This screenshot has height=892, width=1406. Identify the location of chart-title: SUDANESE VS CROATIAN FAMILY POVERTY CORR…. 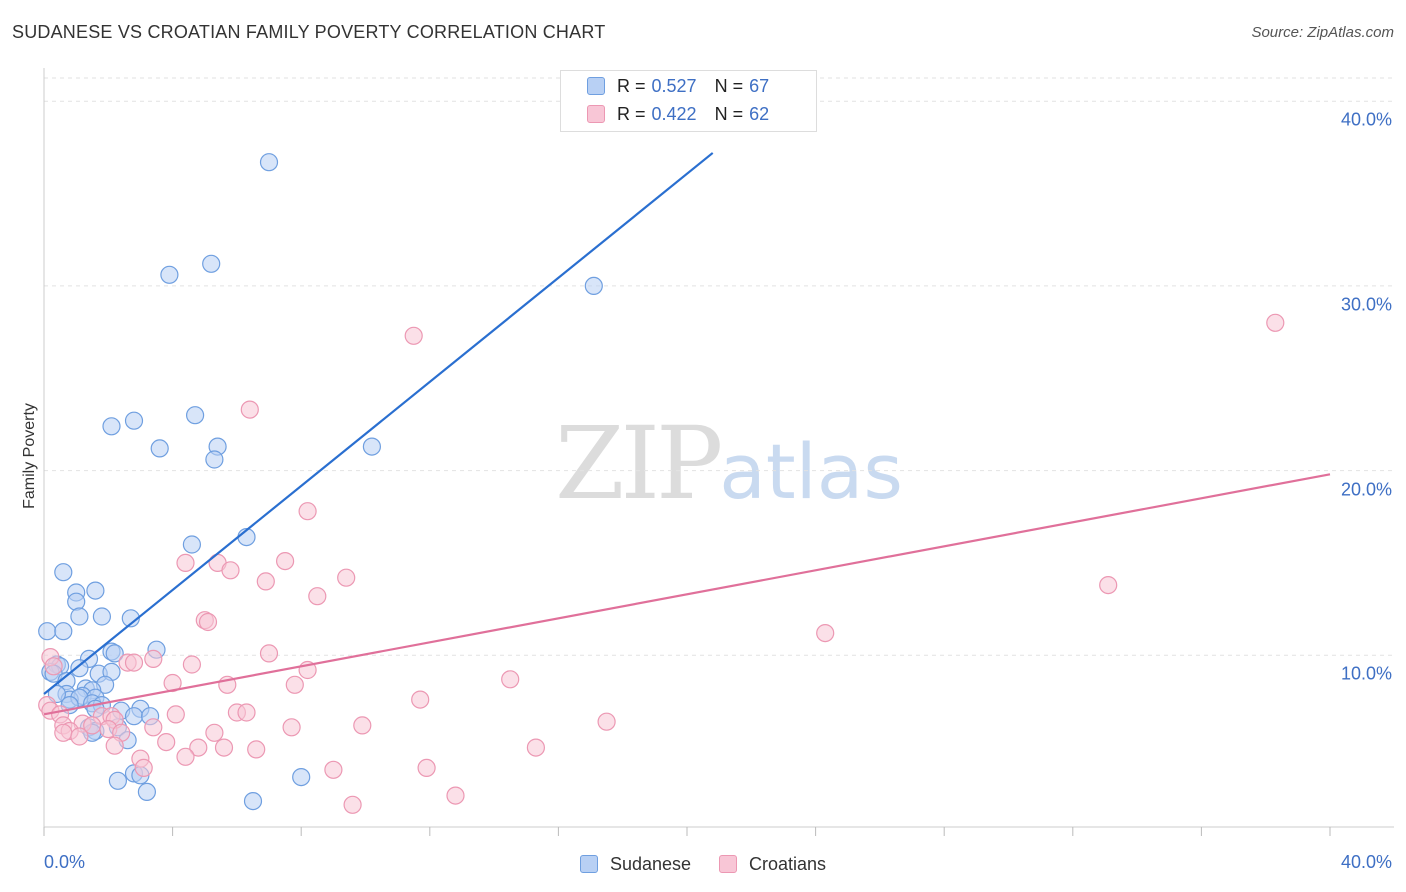
(309, 32).